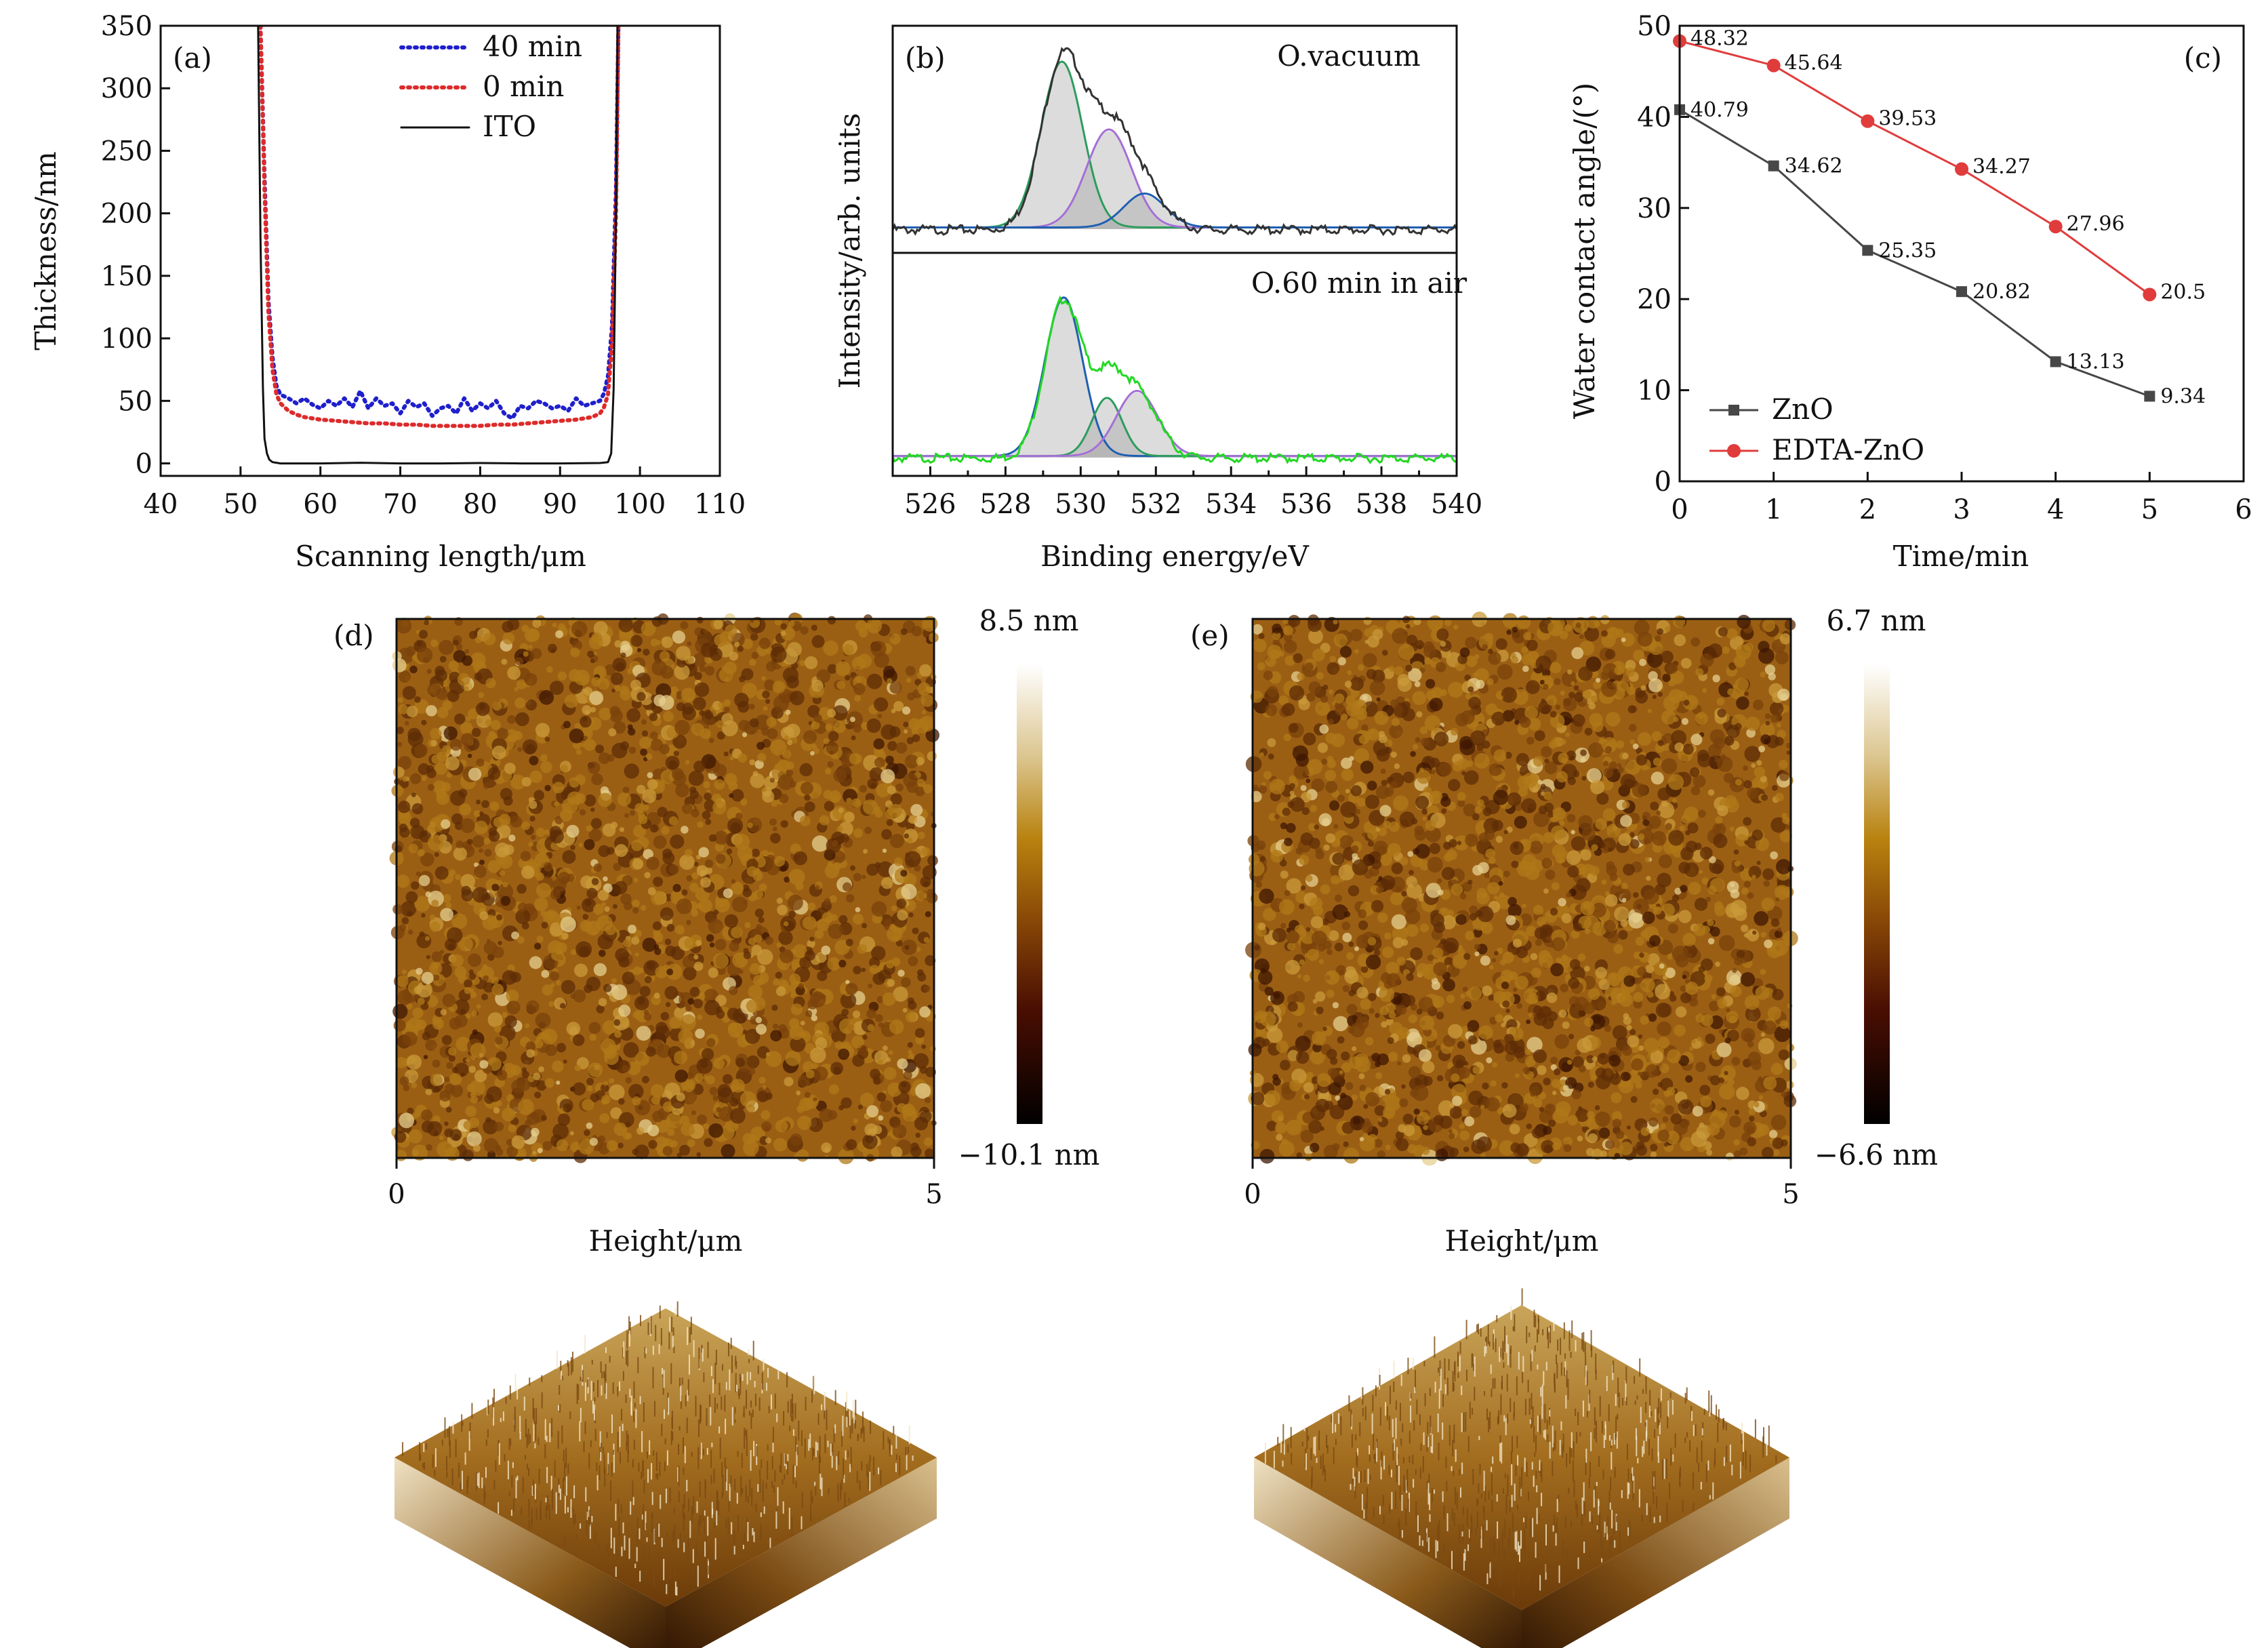 The image size is (2268, 1648). What do you see at coordinates (2183, 396) in the screenshot?
I see `data-label: 9.34` at bounding box center [2183, 396].